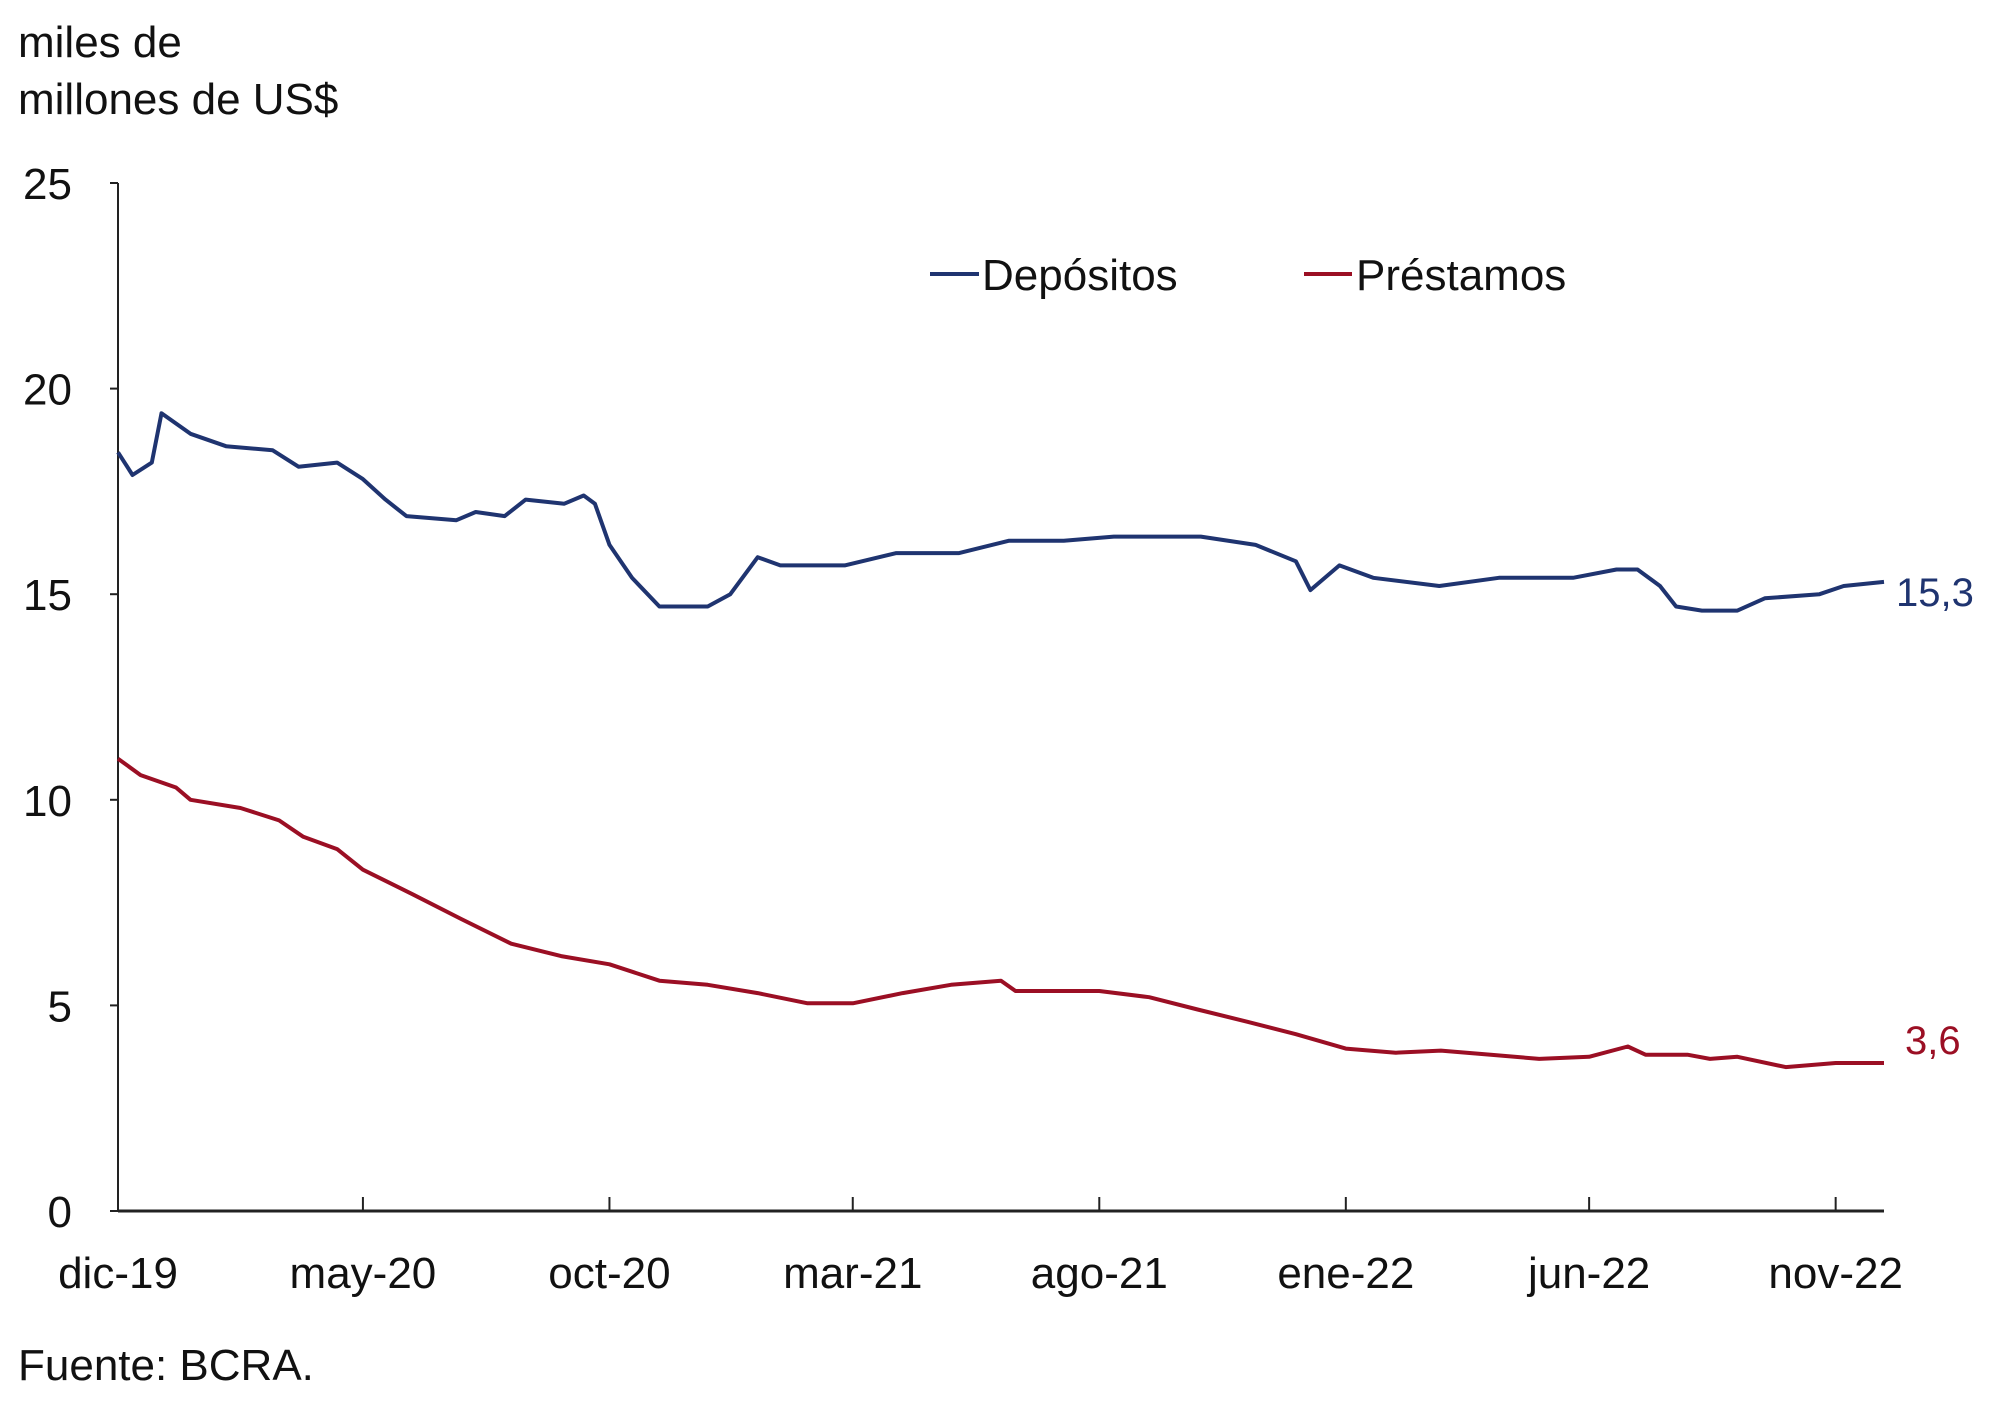 The image size is (1999, 1401). Describe the element at coordinates (1933, 1041) in the screenshot. I see `end-label-prestamos: 3,6` at that location.